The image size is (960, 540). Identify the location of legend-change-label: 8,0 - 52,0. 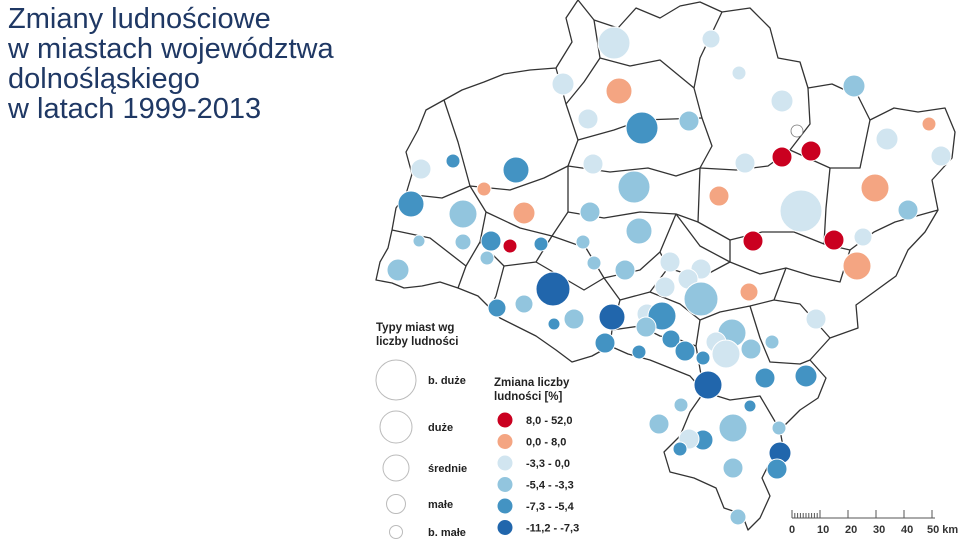
(549, 421).